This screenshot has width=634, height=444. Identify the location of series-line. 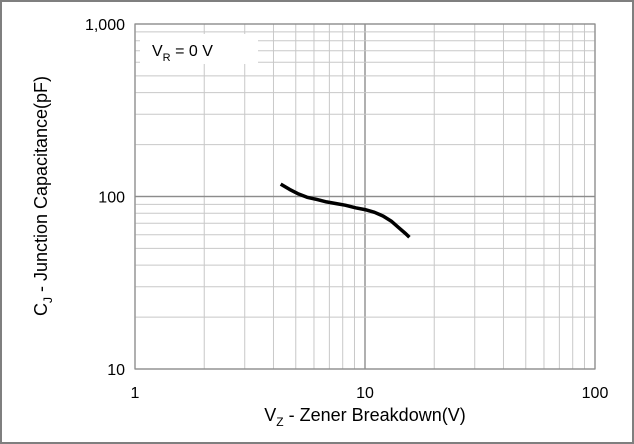
(345, 210).